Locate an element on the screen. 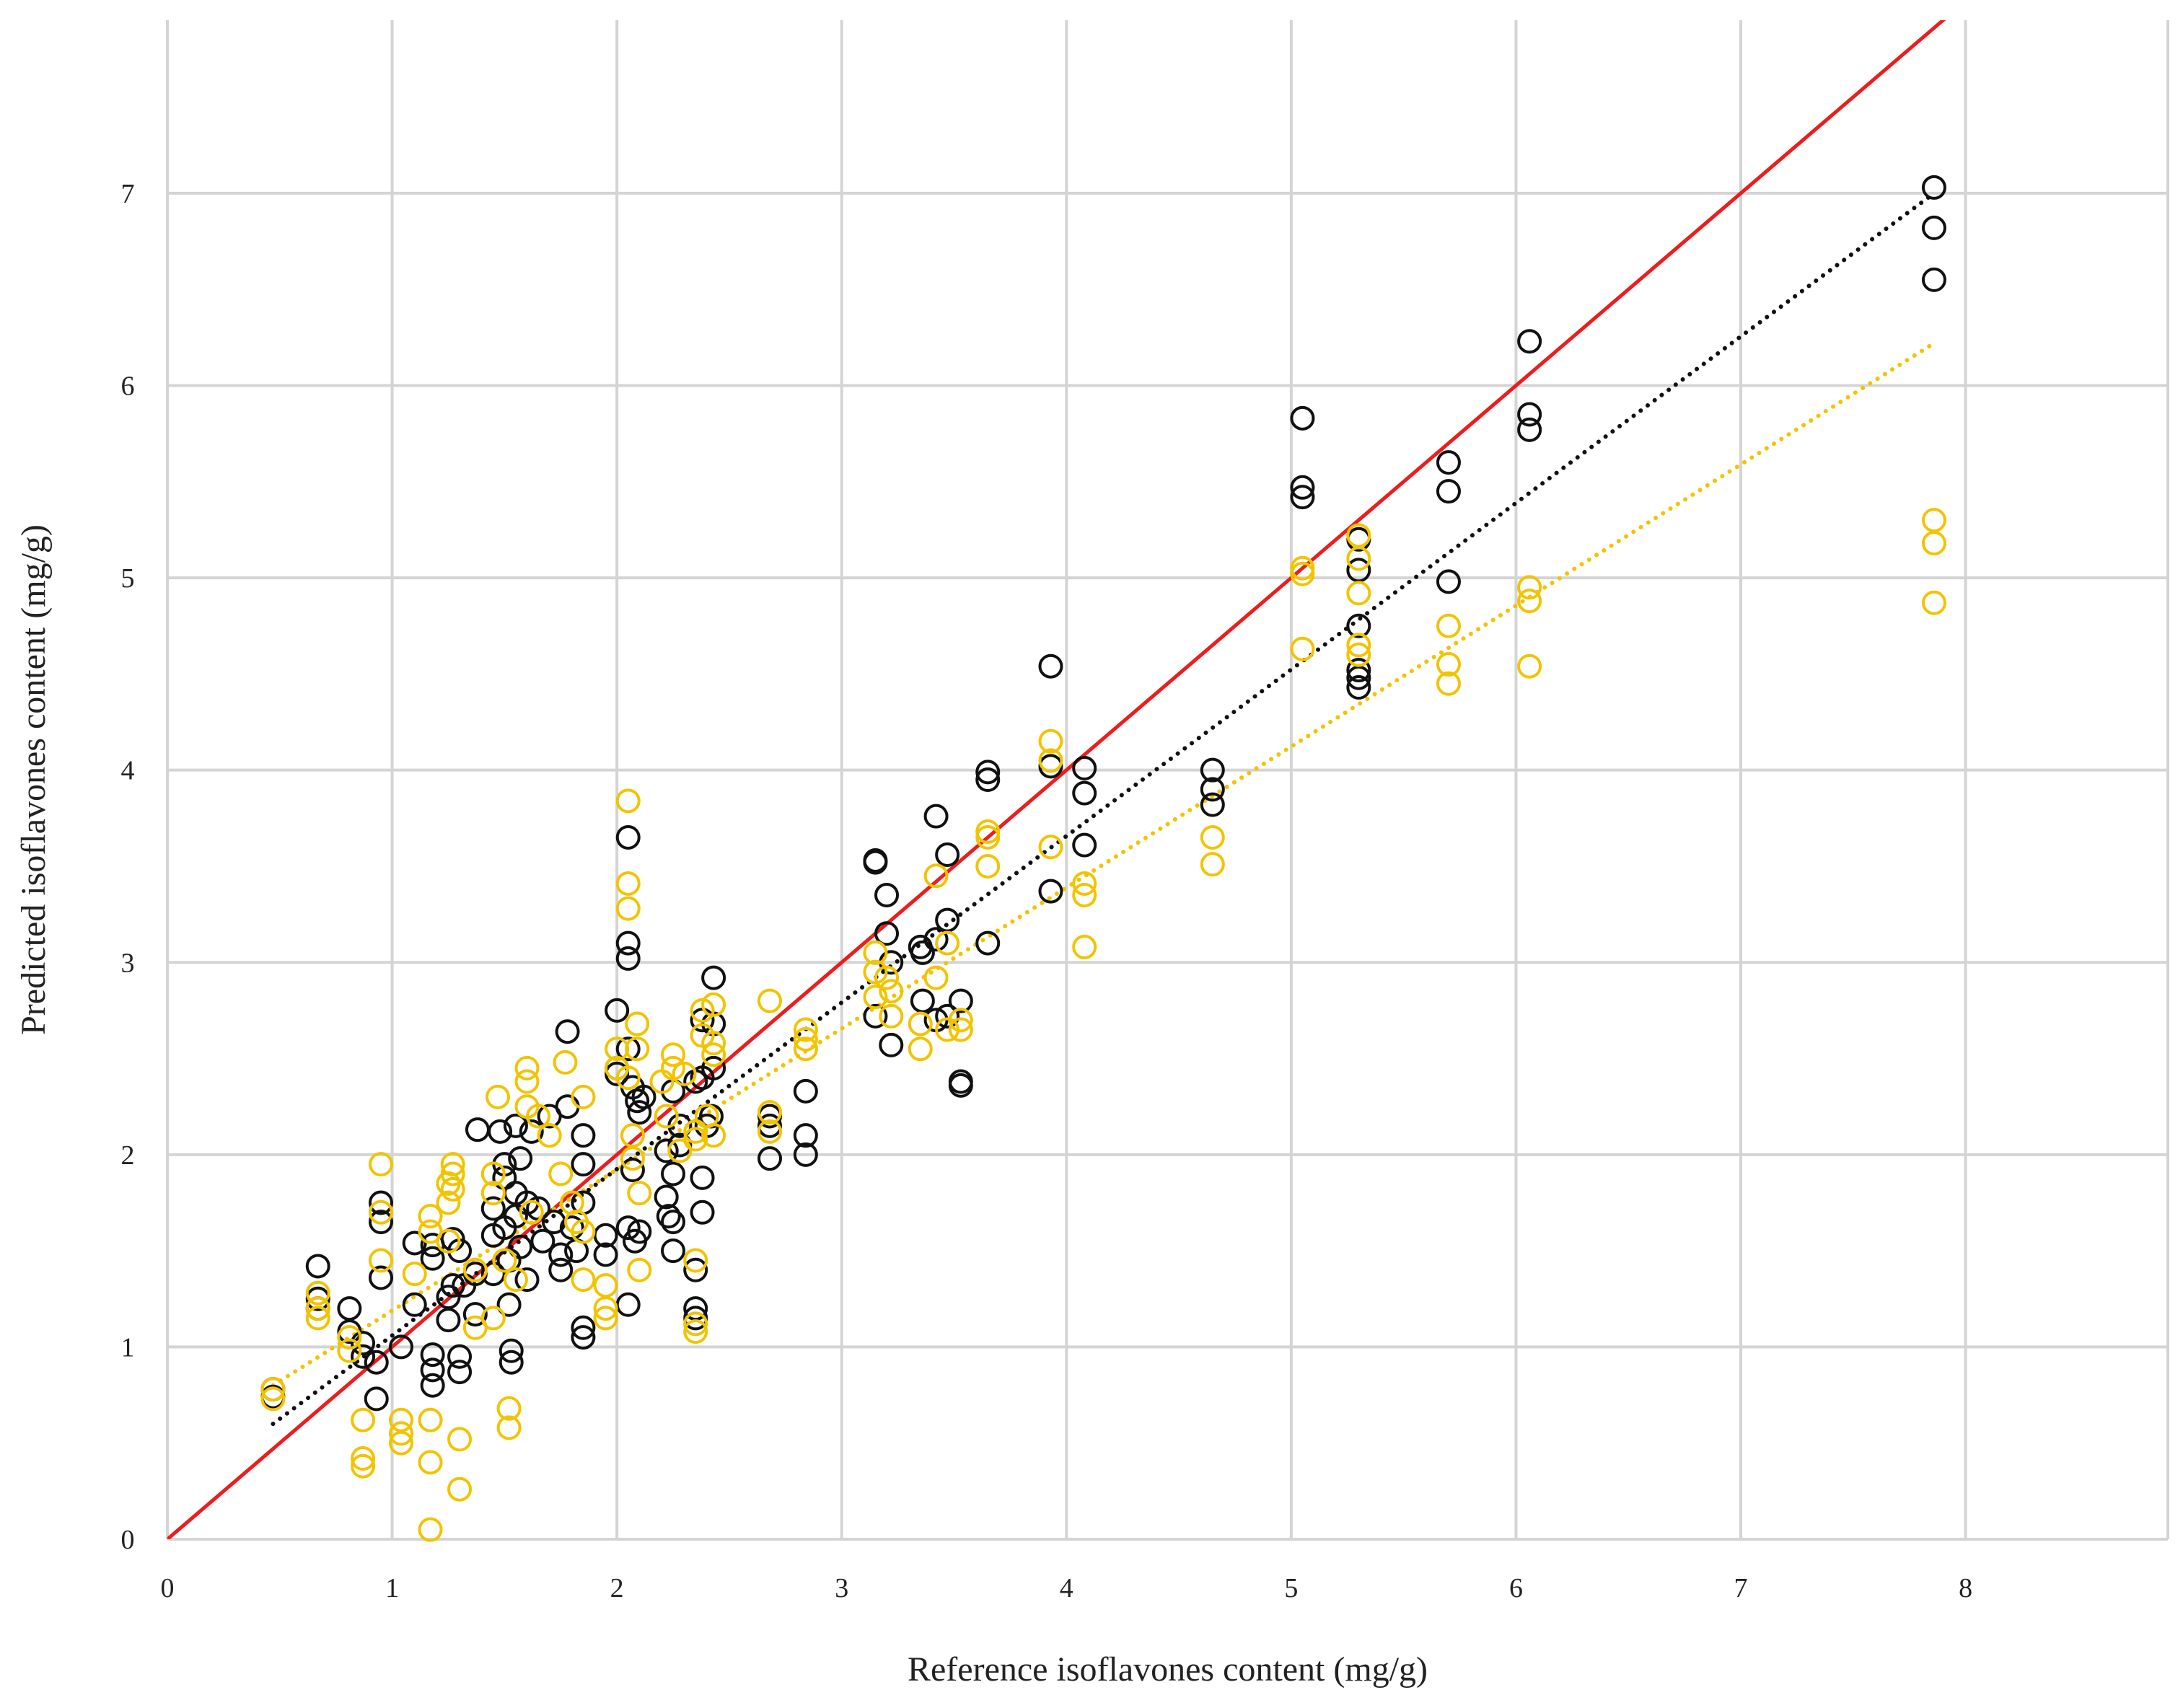 The height and width of the screenshot is (1708, 2183). y-tick-label: 6 is located at coordinates (128, 386).